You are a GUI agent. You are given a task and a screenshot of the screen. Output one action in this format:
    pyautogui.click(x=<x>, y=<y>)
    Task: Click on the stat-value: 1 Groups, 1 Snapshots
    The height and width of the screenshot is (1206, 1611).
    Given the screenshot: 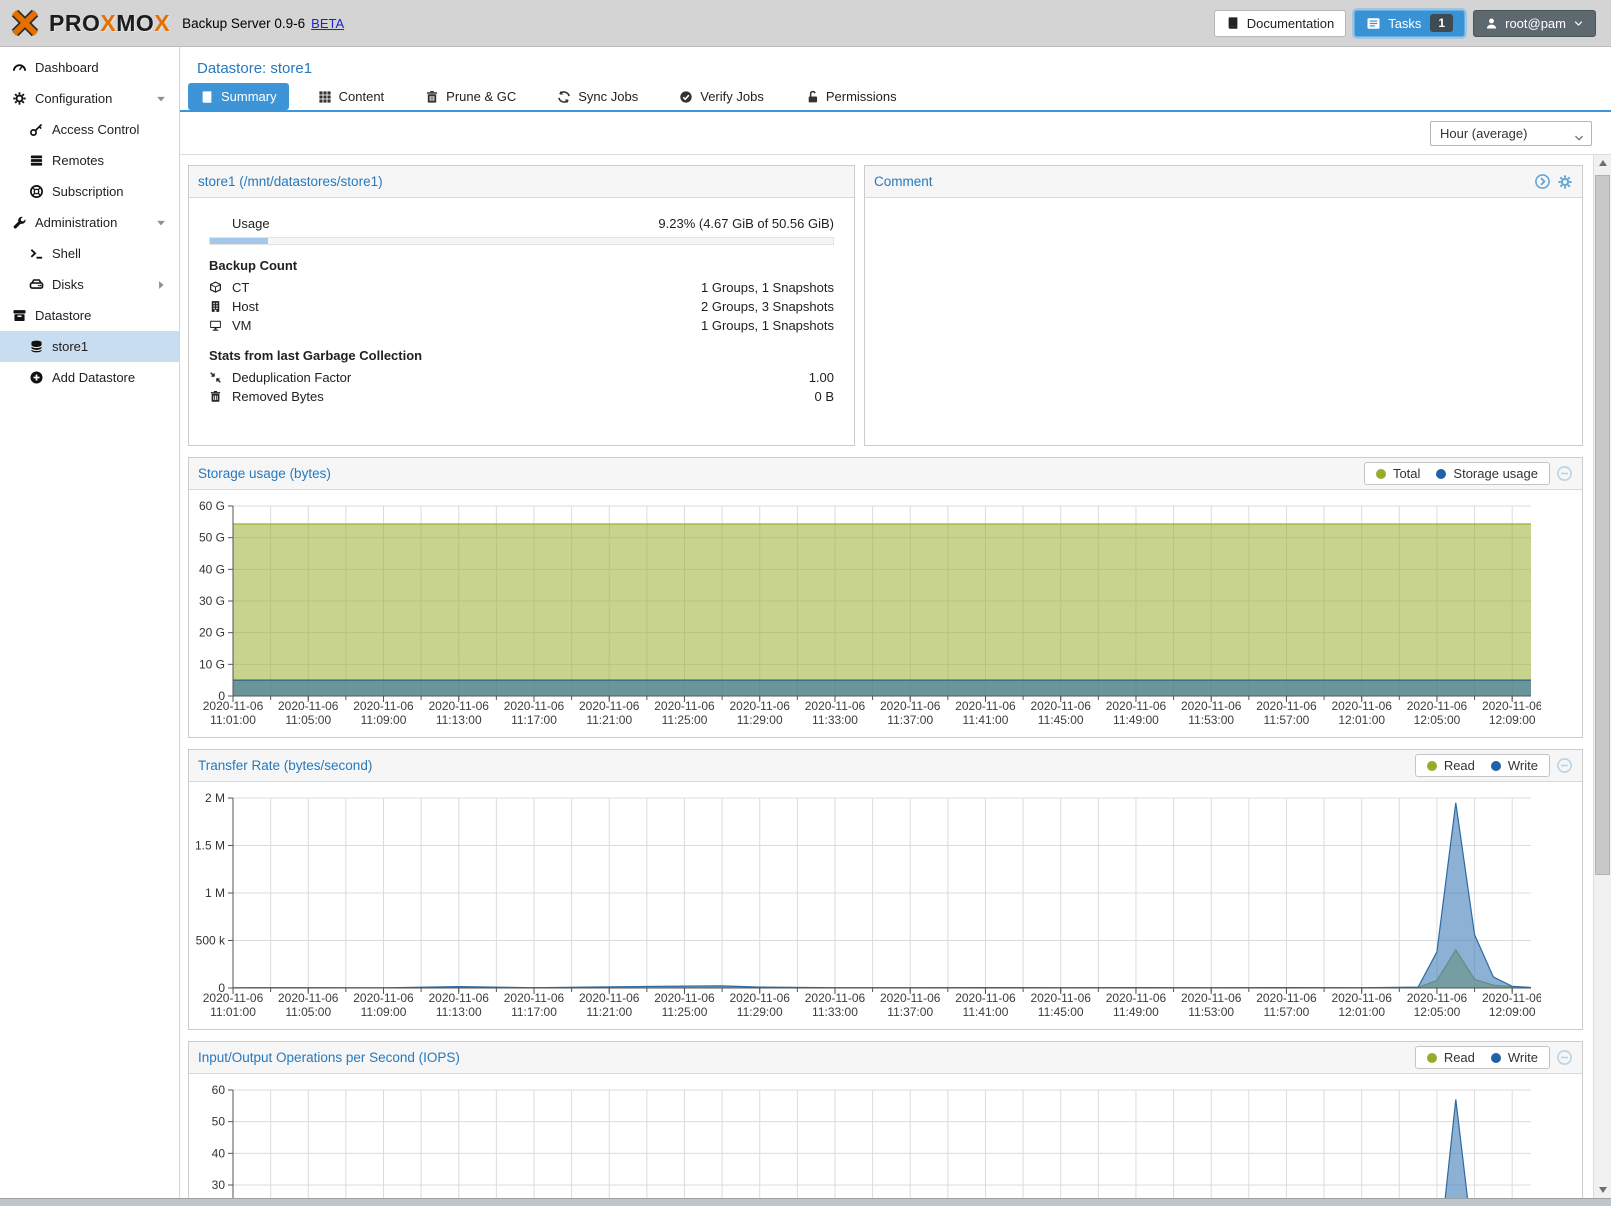 What is the action you would take?
    pyautogui.click(x=767, y=287)
    